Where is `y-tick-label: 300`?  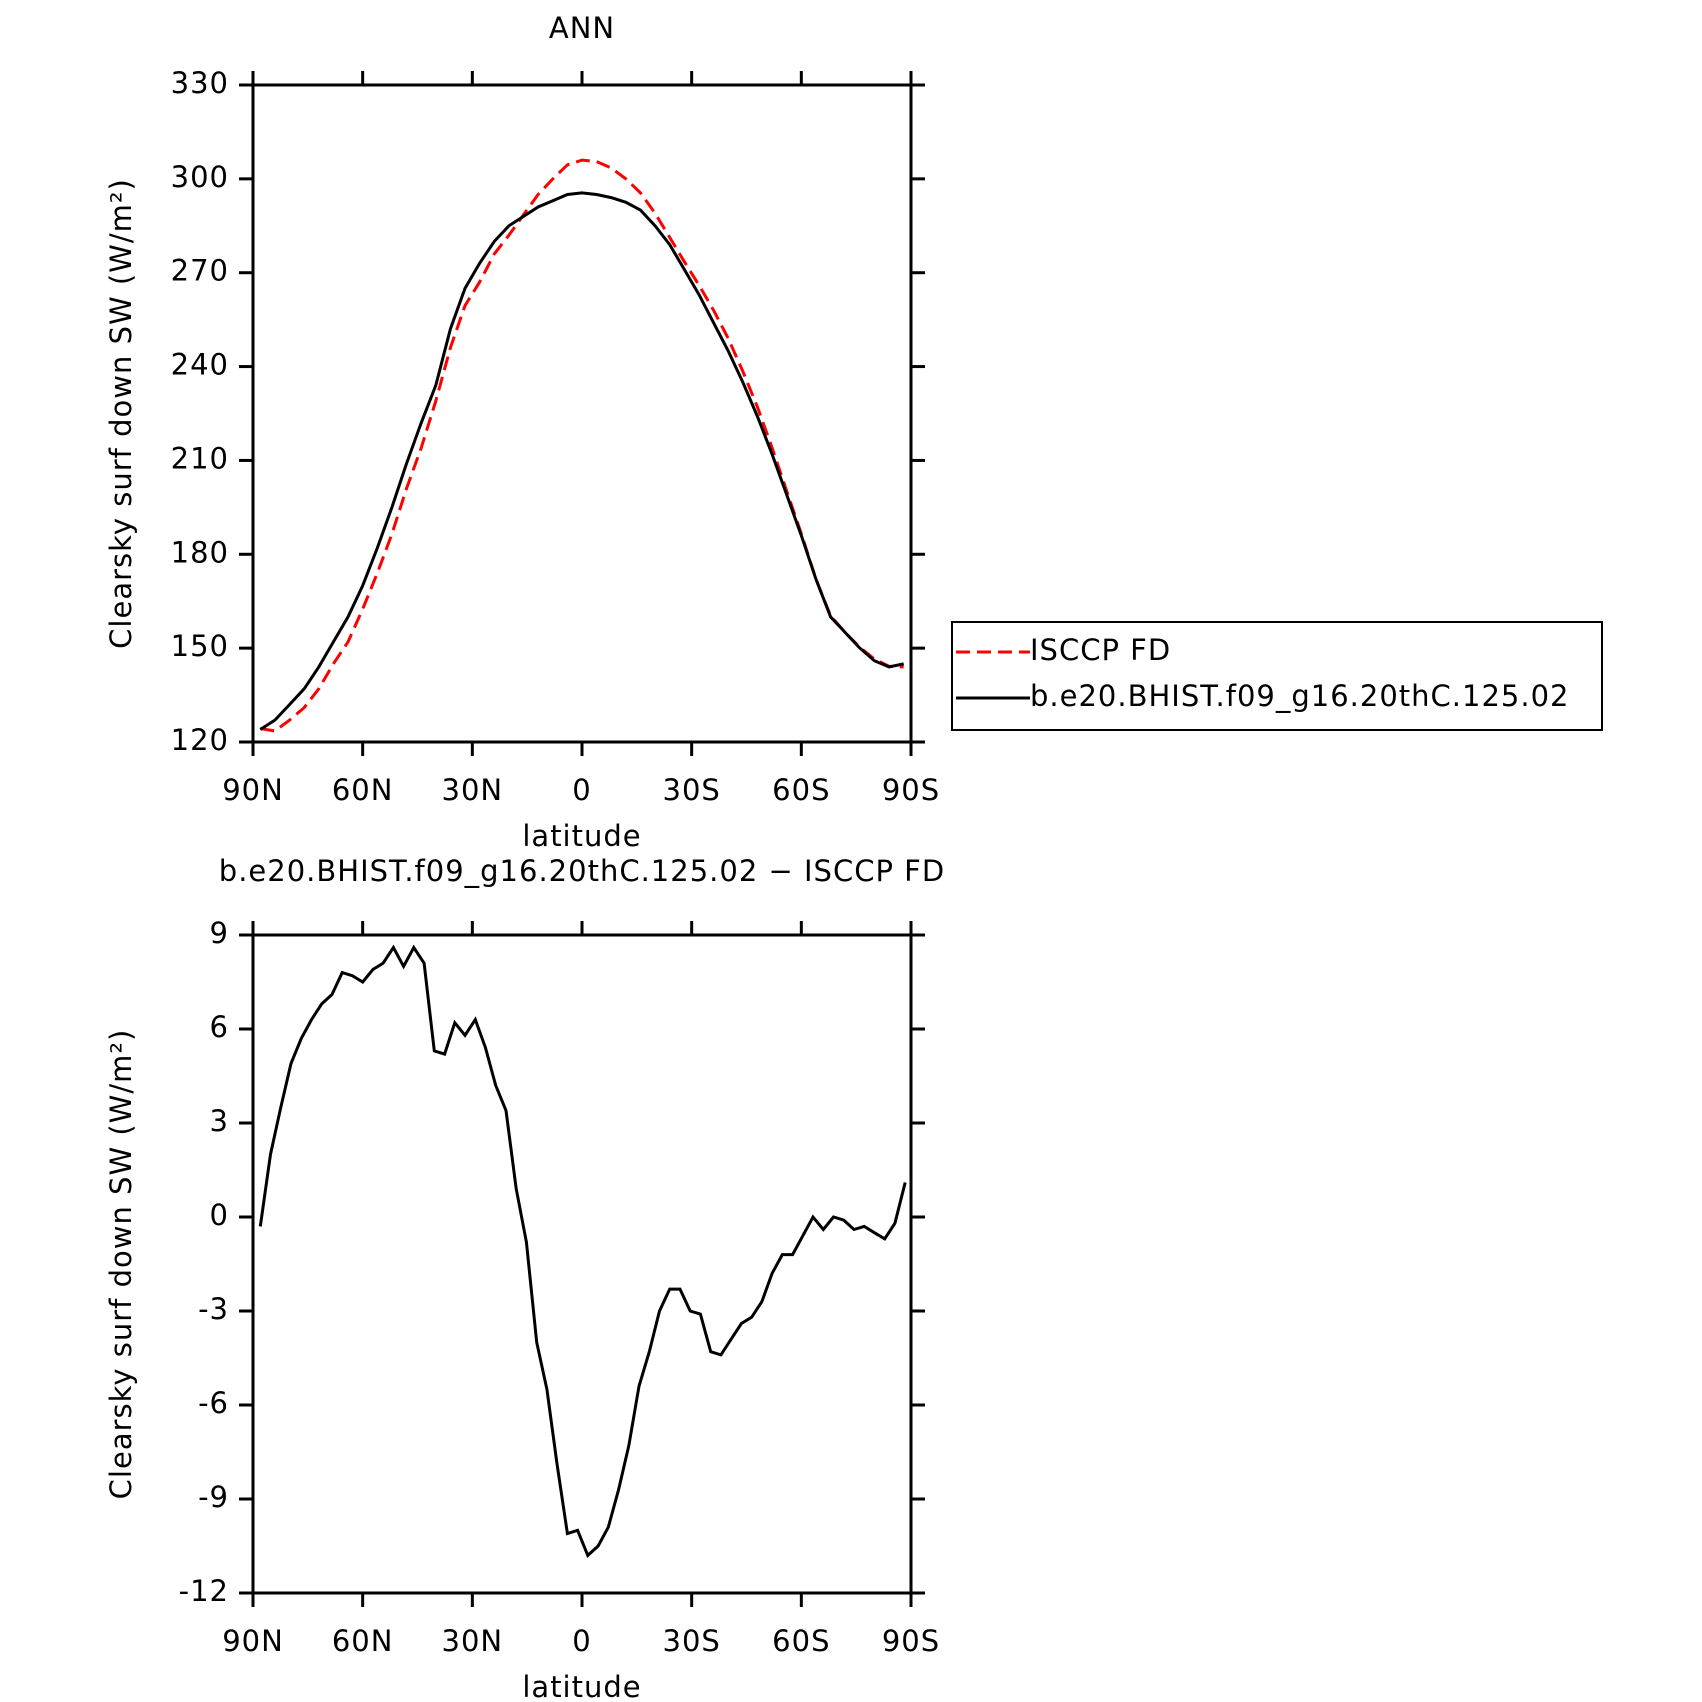 y-tick-label: 300 is located at coordinates (200, 177).